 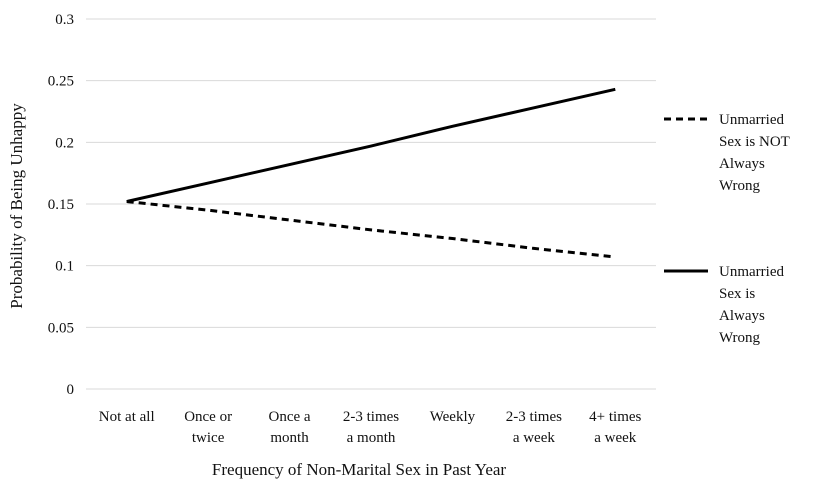 I want to click on y-axis-ticks: 0 0.05 0.1 0.15 0.2 0.25 0.3, so click(x=61, y=205).